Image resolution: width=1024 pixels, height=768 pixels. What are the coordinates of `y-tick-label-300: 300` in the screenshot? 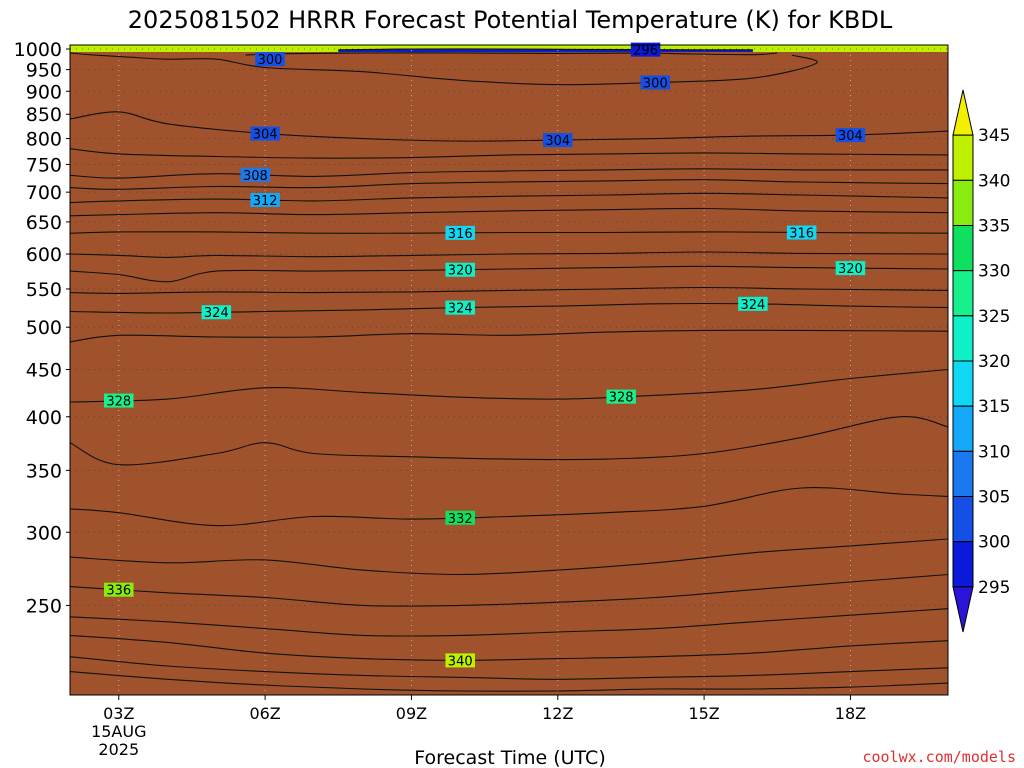 It's located at (44, 533).